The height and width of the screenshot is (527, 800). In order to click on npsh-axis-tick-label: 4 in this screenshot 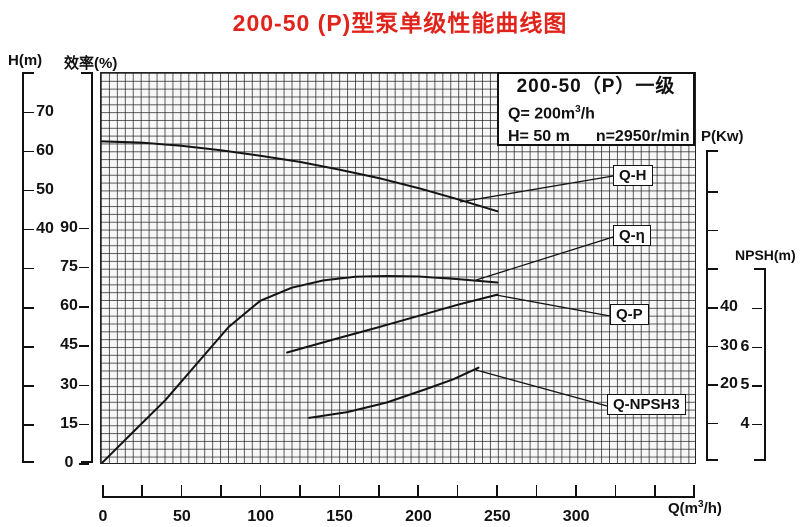, I will do `click(745, 423)`.